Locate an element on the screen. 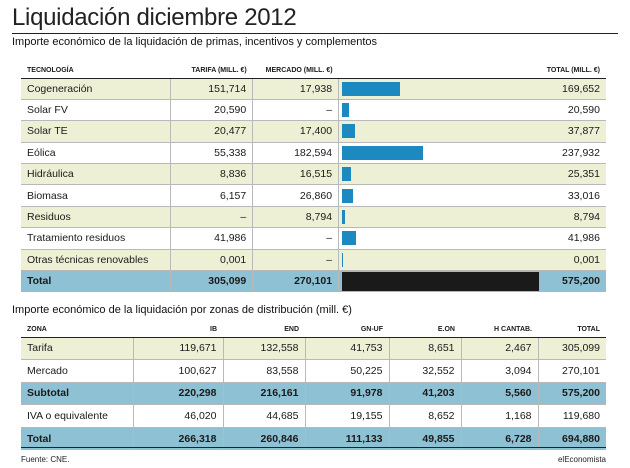  zona-value: 119,671 is located at coordinates (178, 348).